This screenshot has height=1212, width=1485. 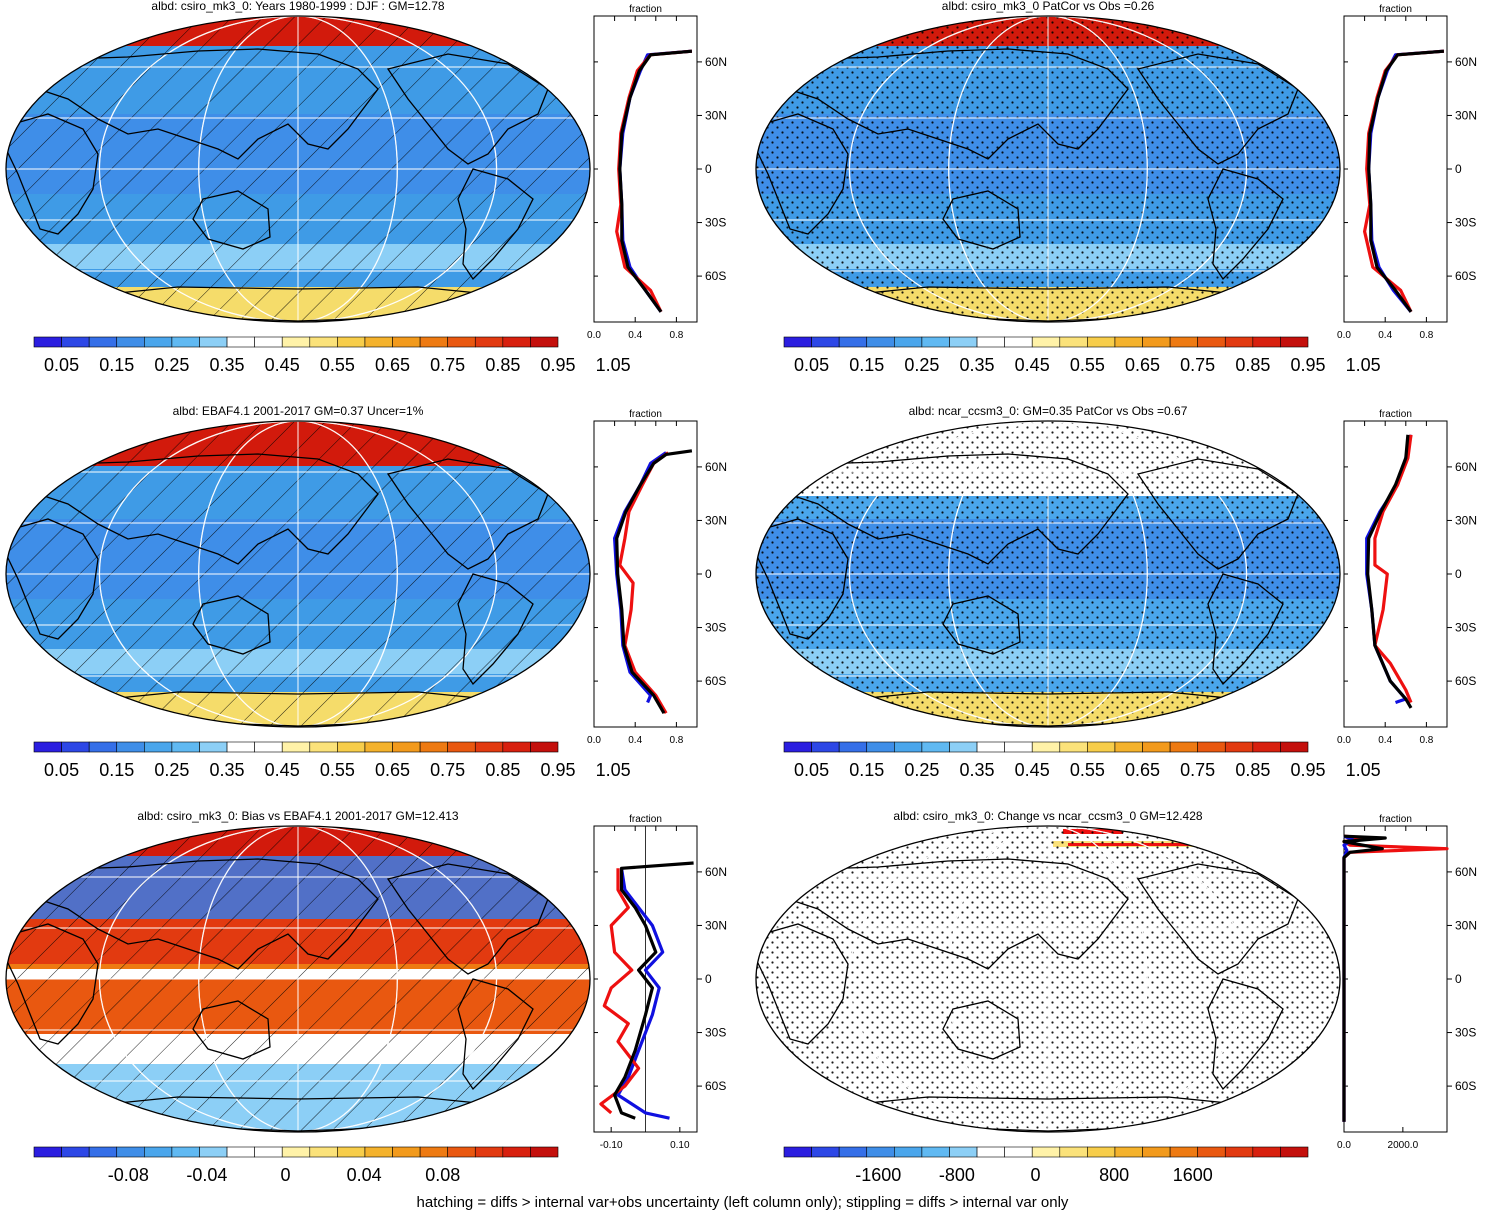 I want to click on colorbar-tick-label: 0, so click(x=286, y=1175).